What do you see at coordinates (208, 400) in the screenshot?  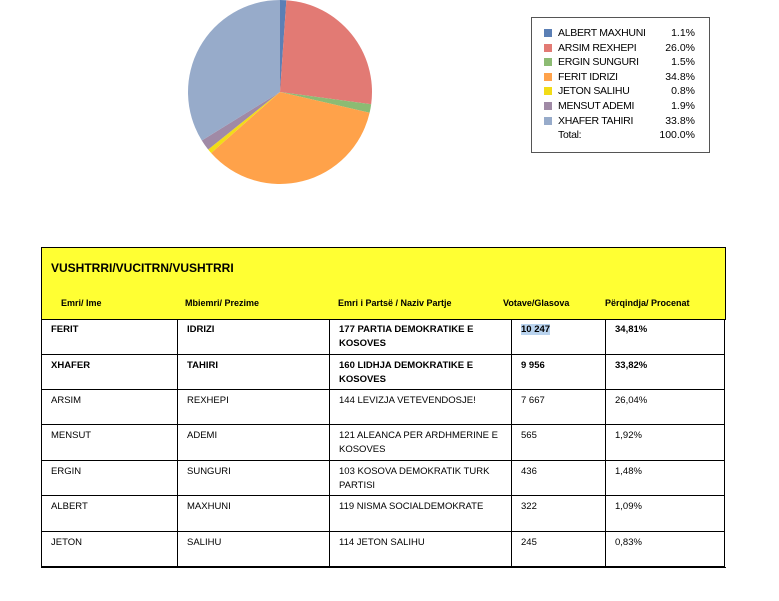 I see `cell-text: REXHEPI` at bounding box center [208, 400].